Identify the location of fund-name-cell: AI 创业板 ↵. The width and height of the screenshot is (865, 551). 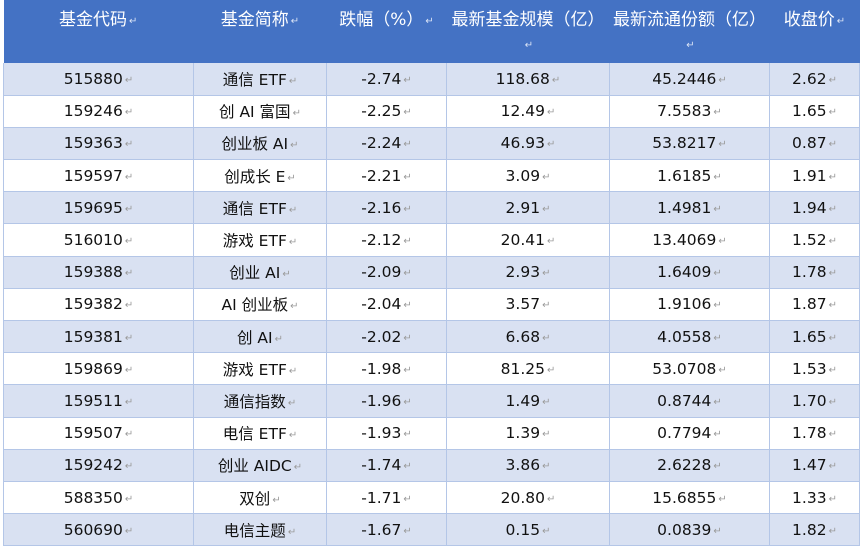
(260, 305).